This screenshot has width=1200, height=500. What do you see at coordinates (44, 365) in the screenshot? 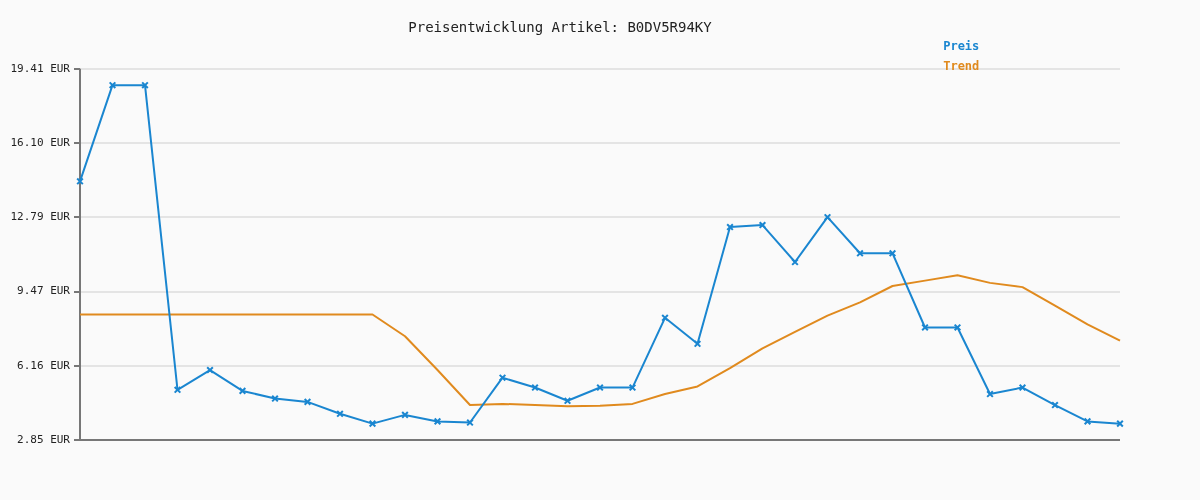
I see `y-tick-label: 6.16 EUR` at bounding box center [44, 365].